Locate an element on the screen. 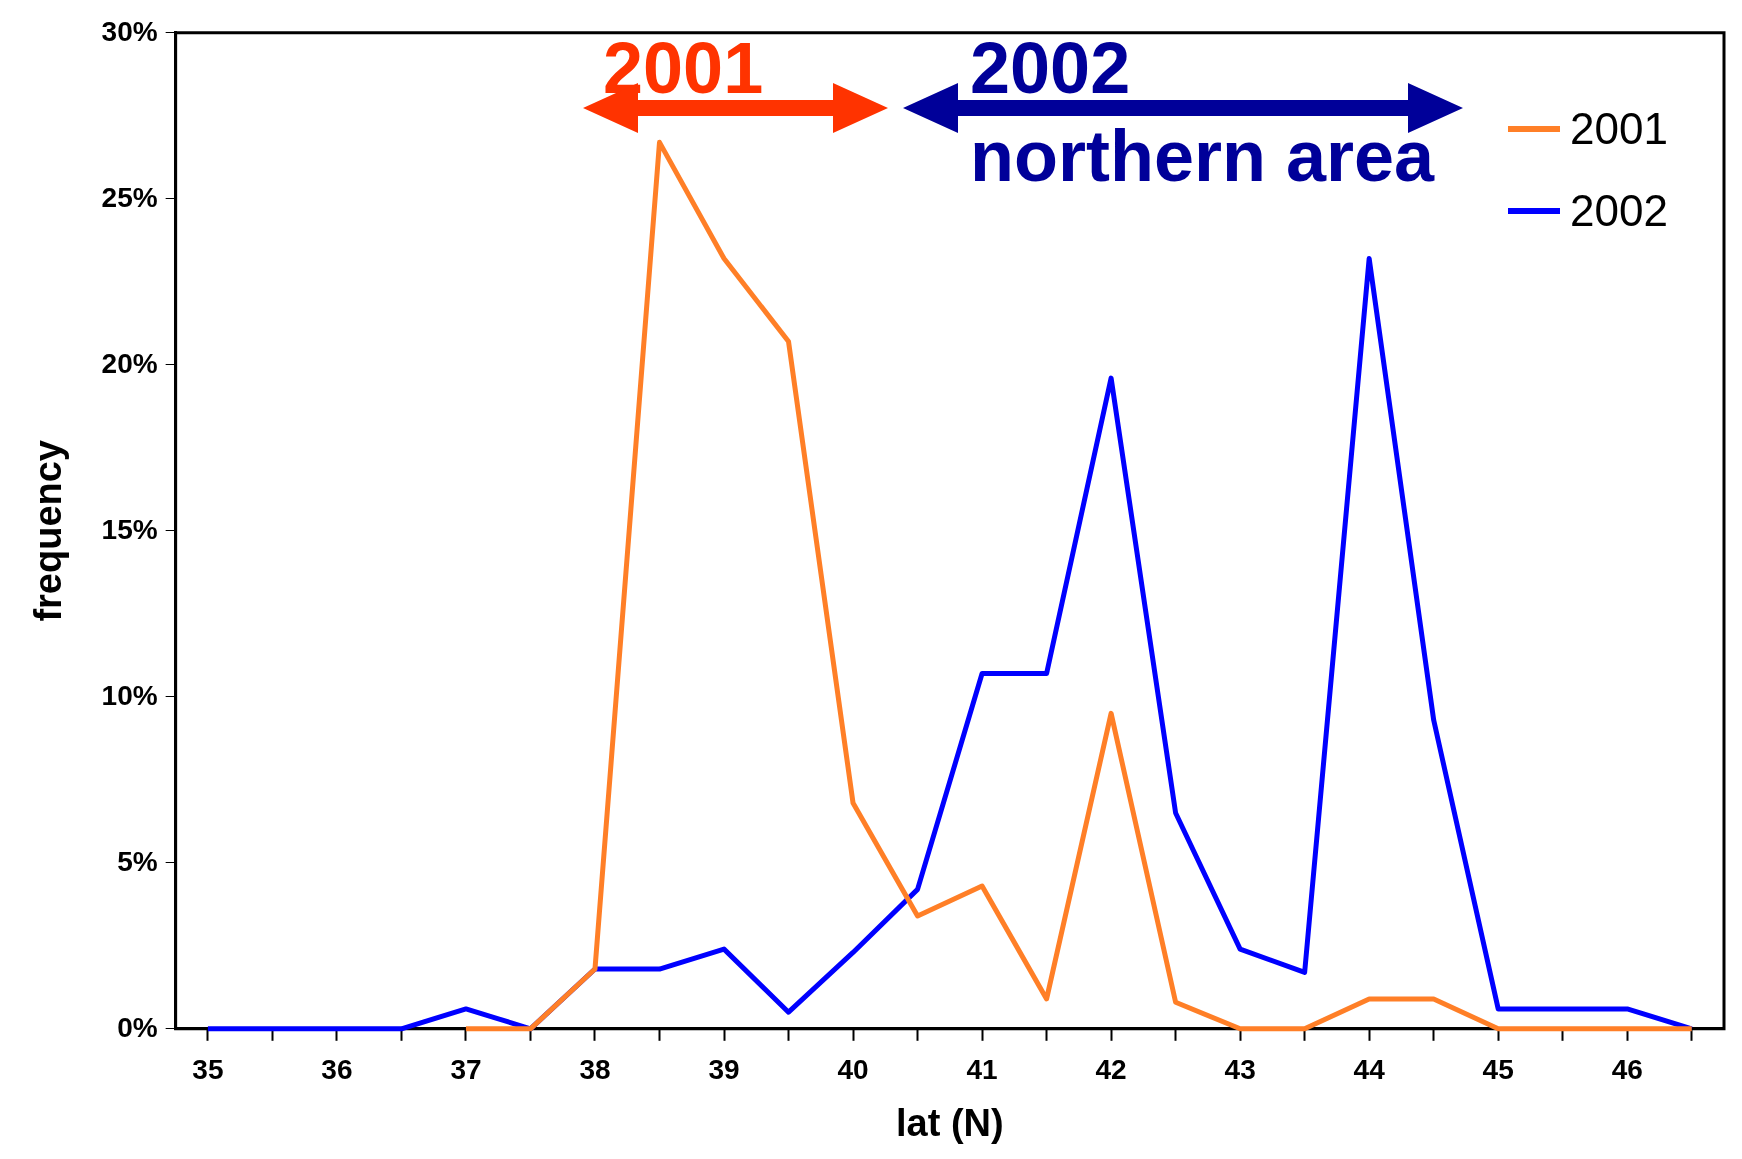 Image resolution: width=1742 pixels, height=1159 pixels. legend-label: 2002 is located at coordinates (1619, 211).